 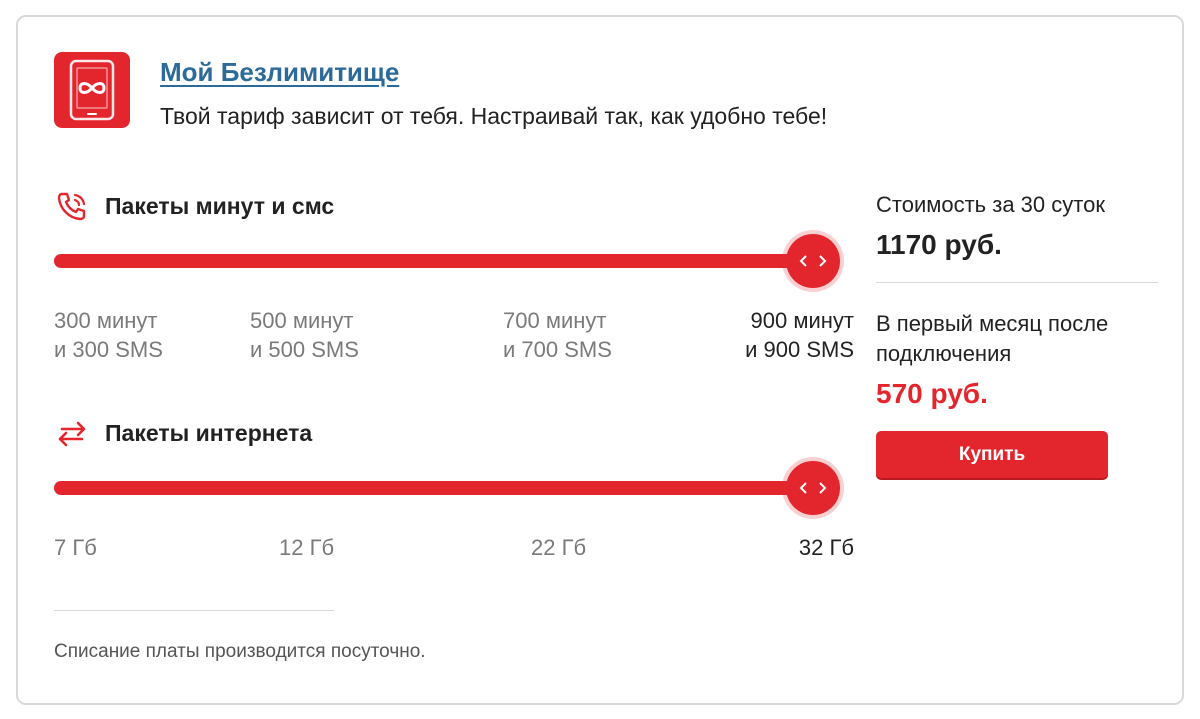 What do you see at coordinates (826, 547) in the screenshot?
I see `internet-option-32: 32 Гб` at bounding box center [826, 547].